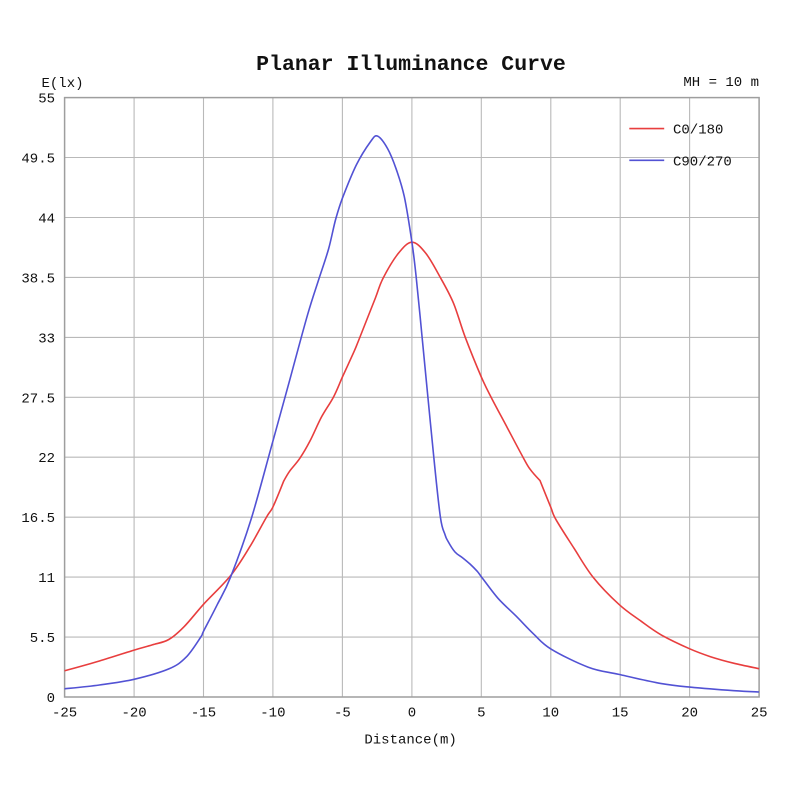 This screenshot has height=800, width=800. What do you see at coordinates (38, 519) in the screenshot?
I see `svg-text: 16.5` at bounding box center [38, 519].